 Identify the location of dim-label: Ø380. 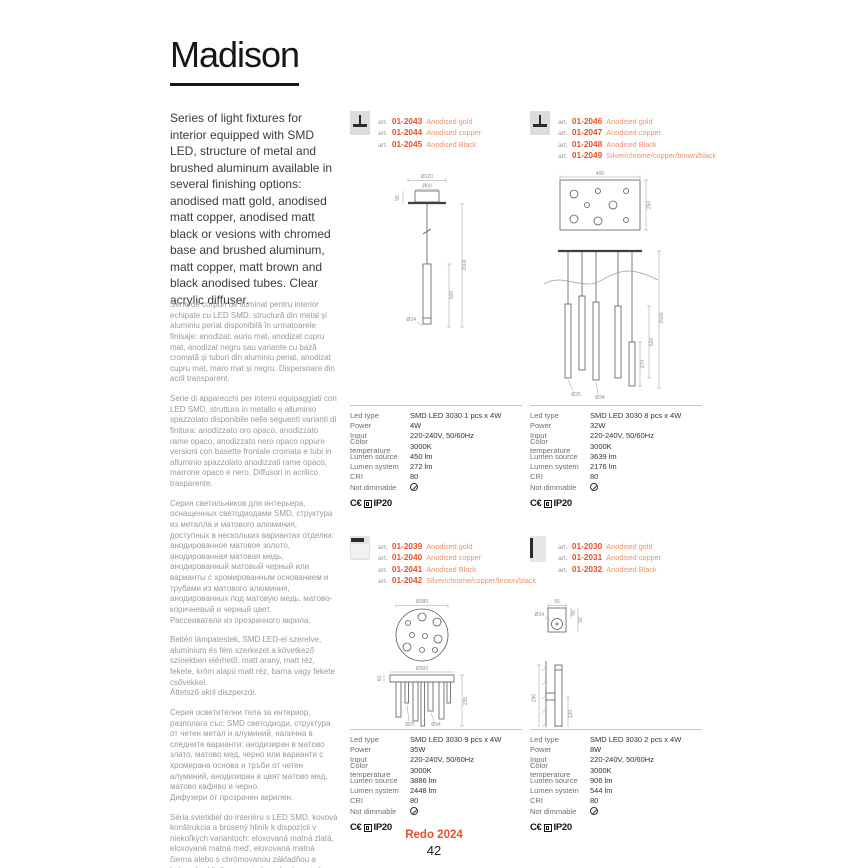
(422, 602).